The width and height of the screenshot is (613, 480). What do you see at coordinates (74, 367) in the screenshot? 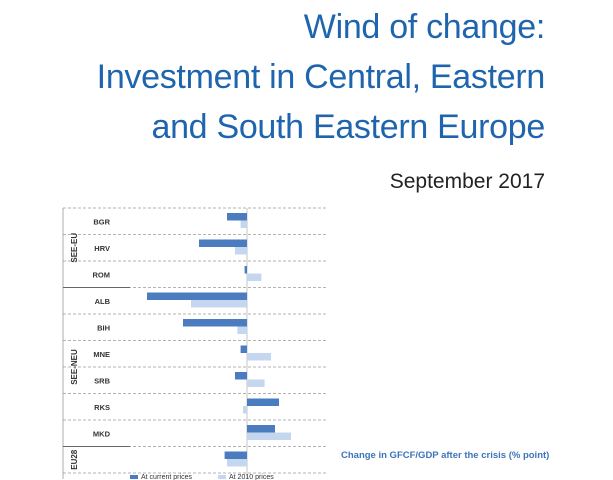
I see `group-label: SEE-NEU` at bounding box center [74, 367].